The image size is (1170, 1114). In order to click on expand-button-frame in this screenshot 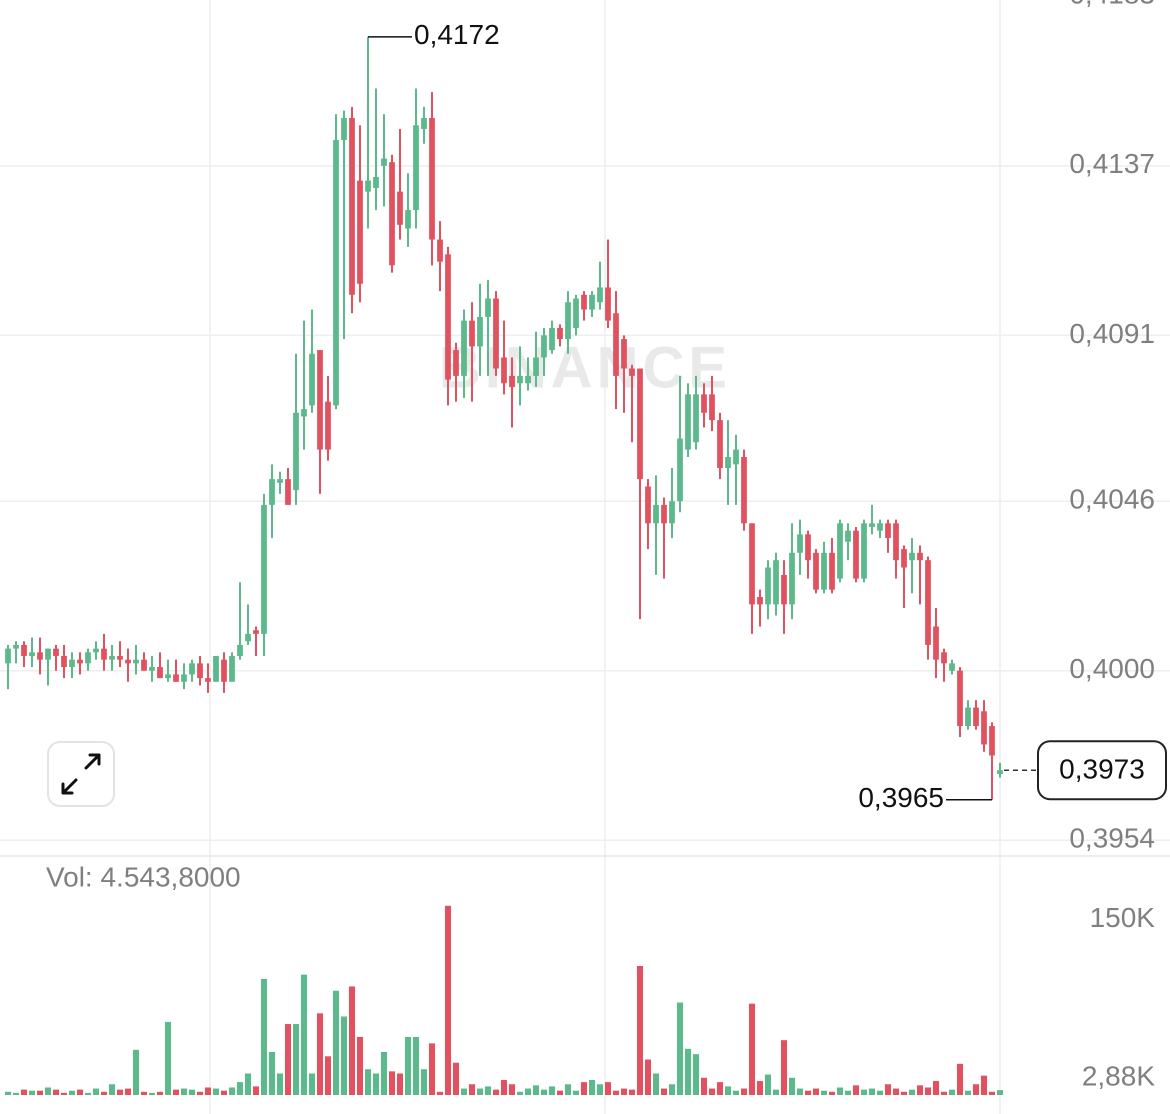, I will do `click(81, 774)`.